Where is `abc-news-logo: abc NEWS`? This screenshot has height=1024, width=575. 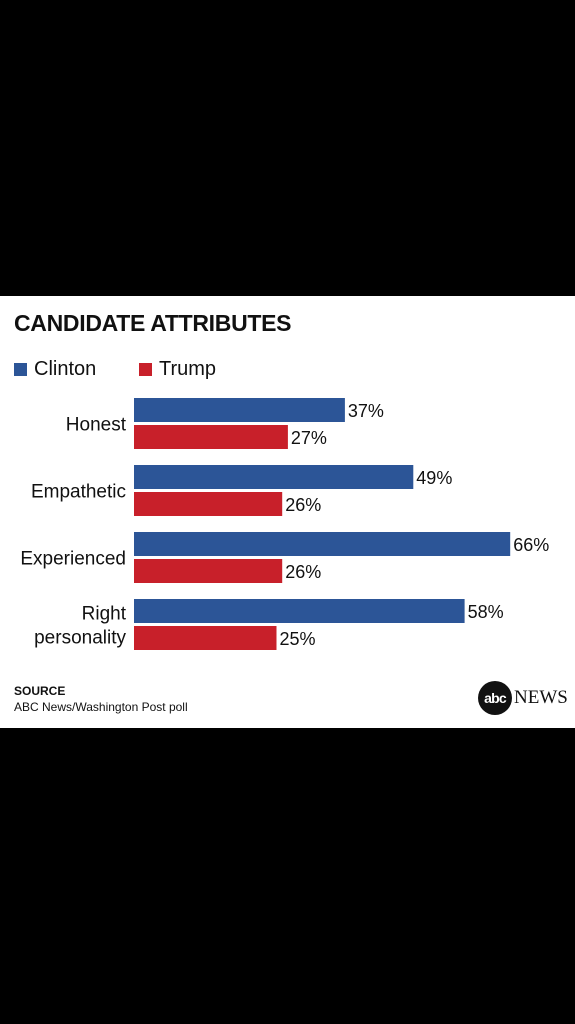 abc-news-logo: abc NEWS is located at coordinates (523, 698).